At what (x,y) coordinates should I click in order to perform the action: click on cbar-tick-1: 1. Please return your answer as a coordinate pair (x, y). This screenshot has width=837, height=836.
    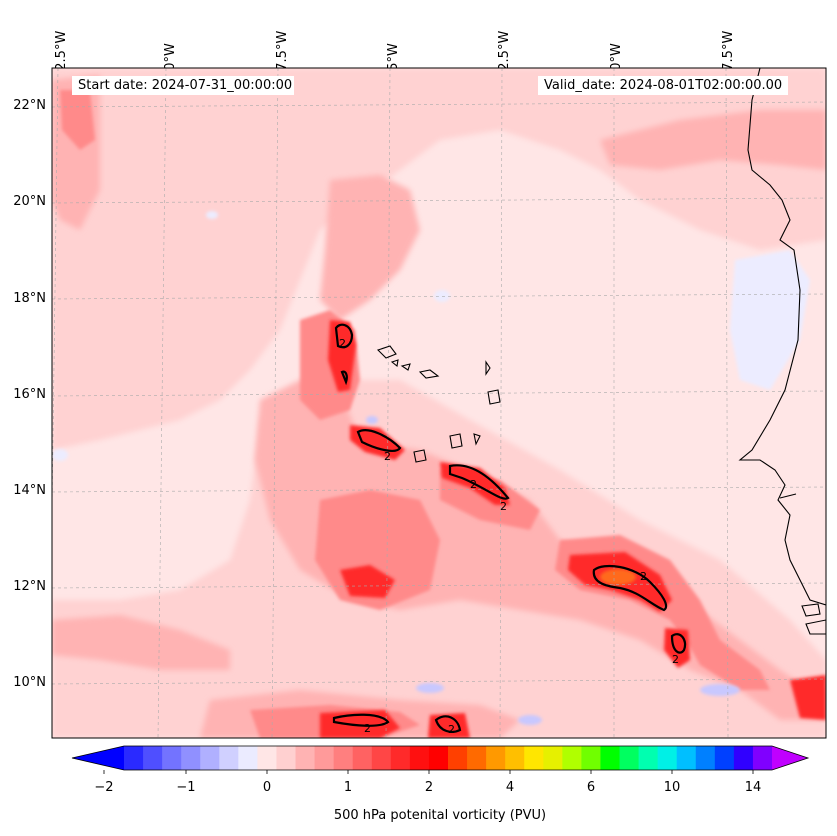
    Looking at the image, I should click on (348, 787).